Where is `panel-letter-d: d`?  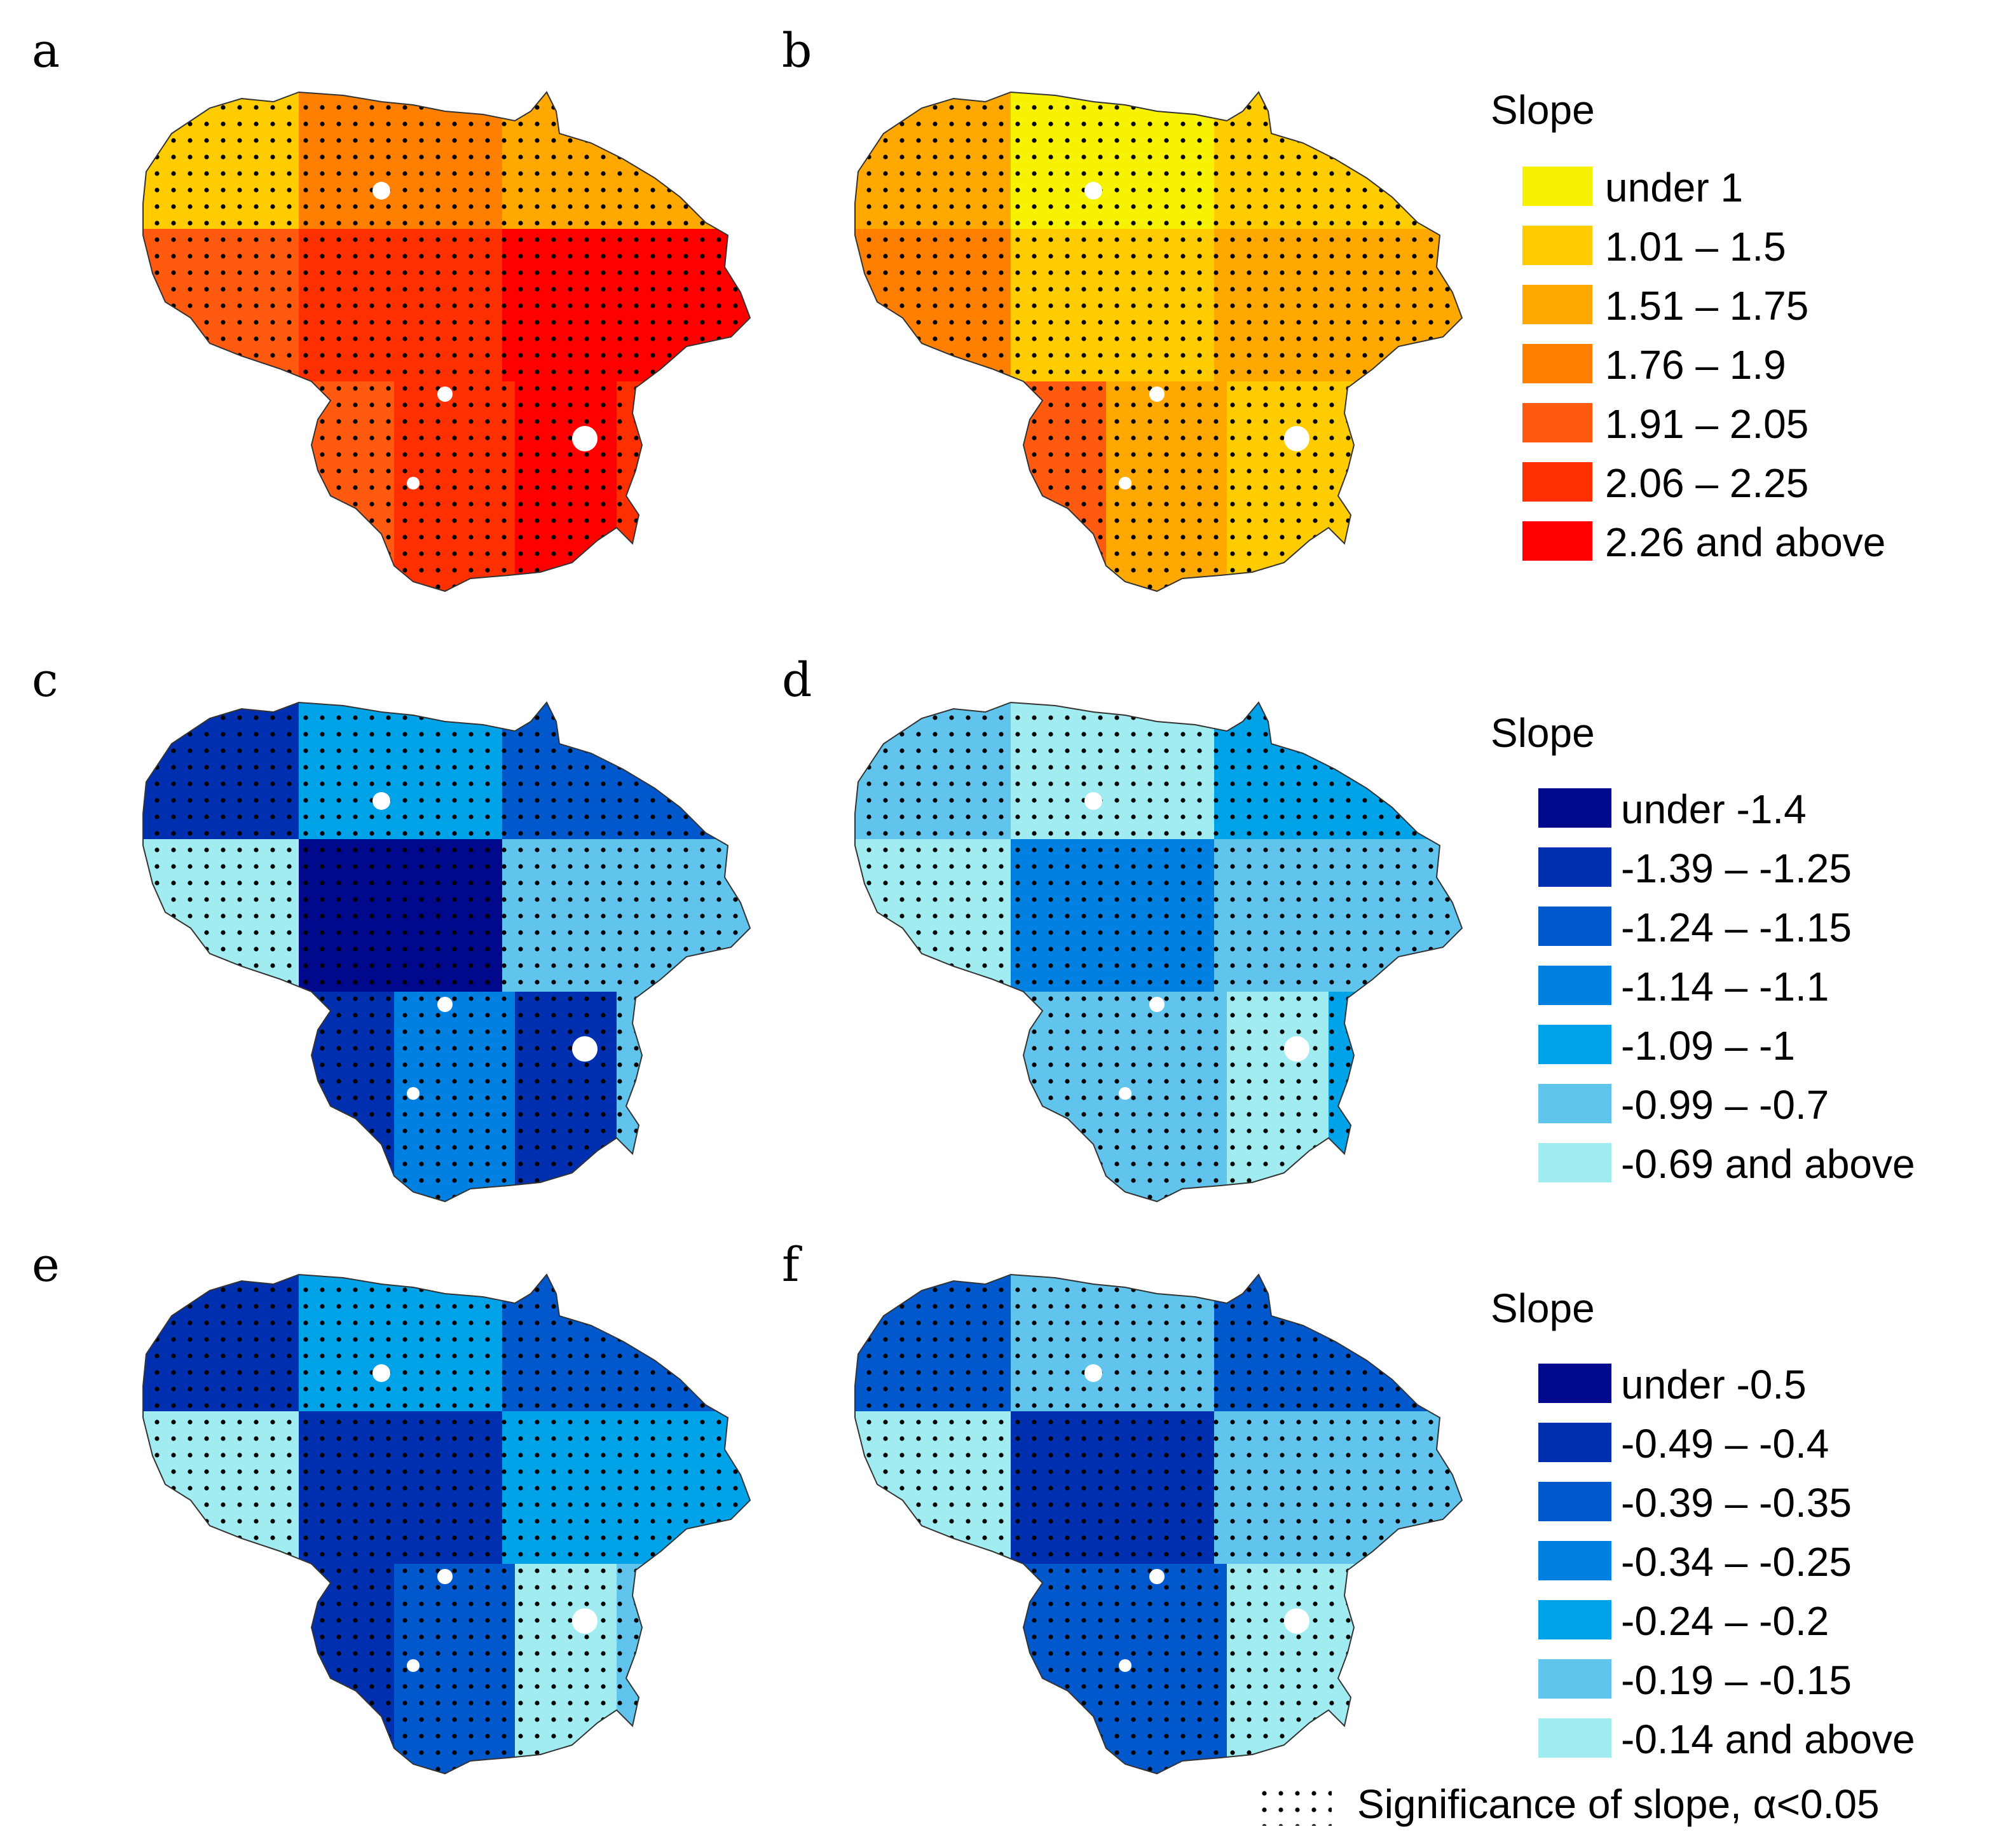
panel-letter-d: d is located at coordinates (797, 681).